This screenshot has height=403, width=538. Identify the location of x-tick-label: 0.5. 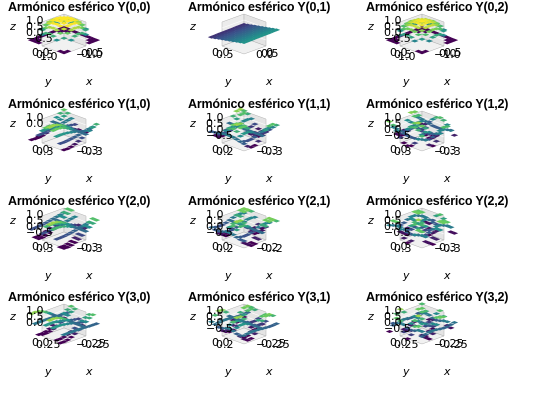
(95, 52).